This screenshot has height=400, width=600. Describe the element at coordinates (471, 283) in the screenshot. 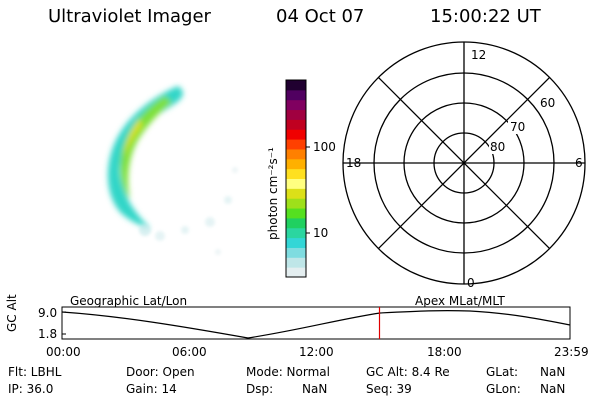

I see `mlt-label-0: 0` at that location.